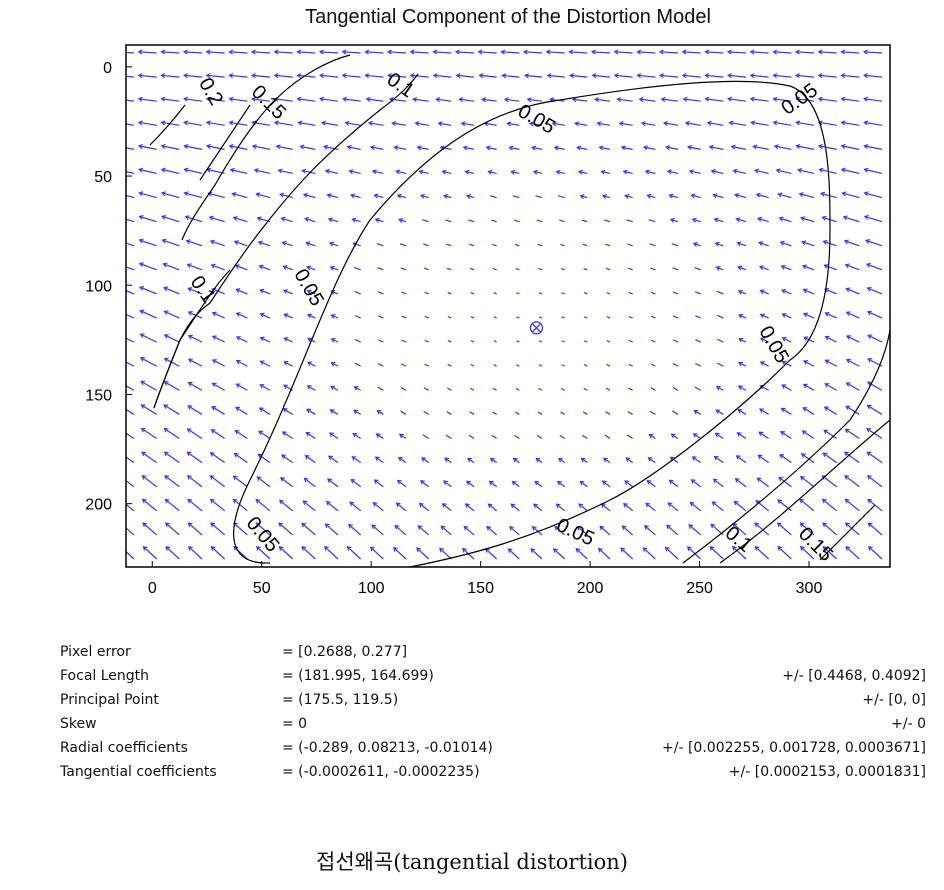 The height and width of the screenshot is (890, 944). I want to click on param-value: = [0.2688, 0.277], so click(345, 652).